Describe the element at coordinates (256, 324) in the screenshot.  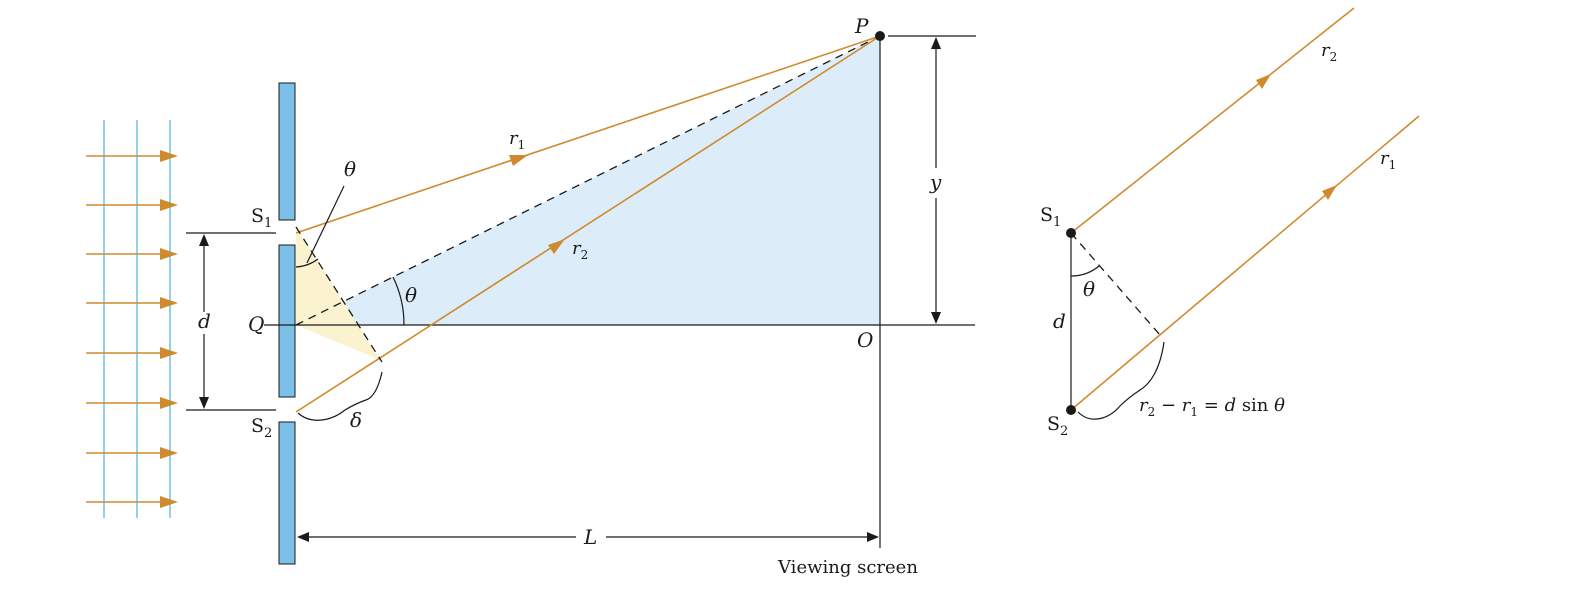
I see `label-Q: Q` at that location.